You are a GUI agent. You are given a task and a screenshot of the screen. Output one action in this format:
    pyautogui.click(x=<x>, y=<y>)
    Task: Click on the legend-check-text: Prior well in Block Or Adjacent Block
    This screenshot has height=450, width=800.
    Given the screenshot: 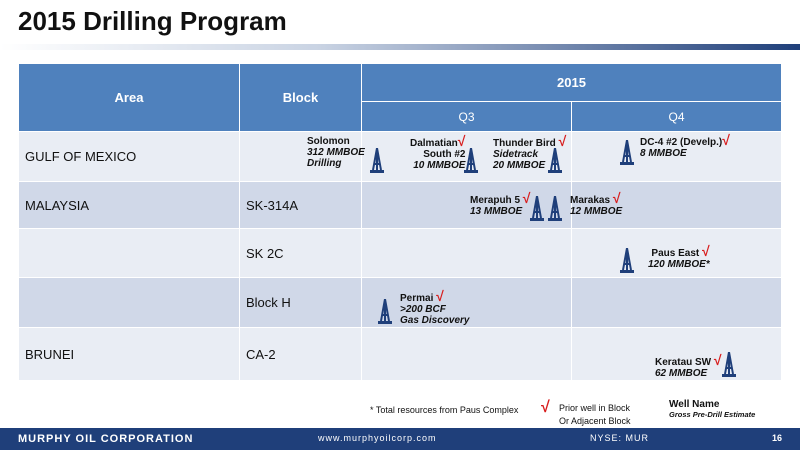 What is the action you would take?
    pyautogui.click(x=595, y=415)
    